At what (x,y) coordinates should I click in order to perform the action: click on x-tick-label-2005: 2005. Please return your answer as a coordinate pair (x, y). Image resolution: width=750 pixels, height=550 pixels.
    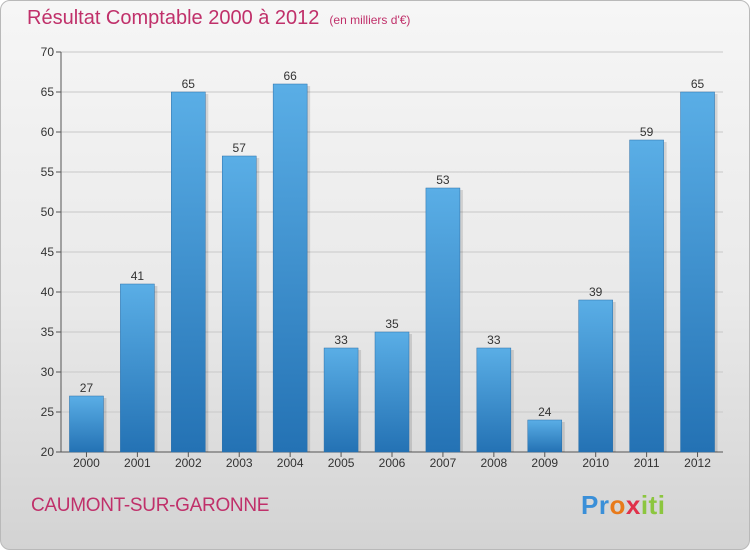
    Looking at the image, I should click on (341, 463).